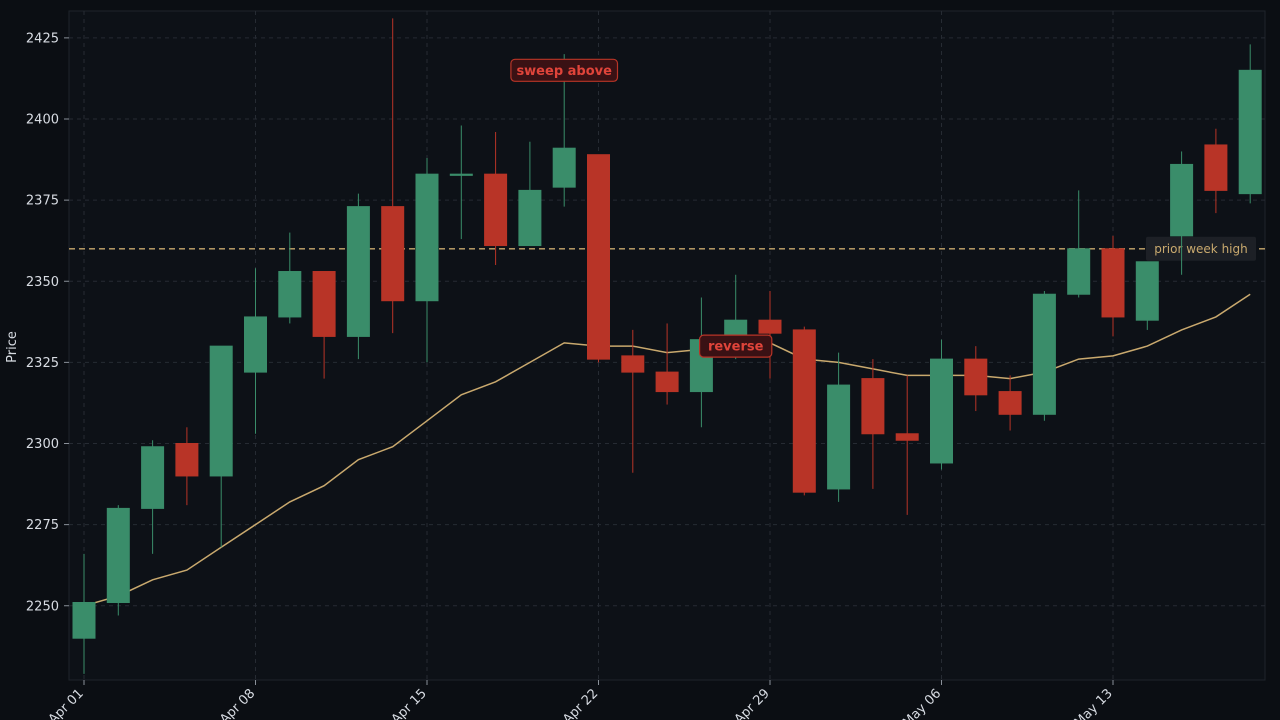  I want to click on level-label-box, so click(1201, 248).